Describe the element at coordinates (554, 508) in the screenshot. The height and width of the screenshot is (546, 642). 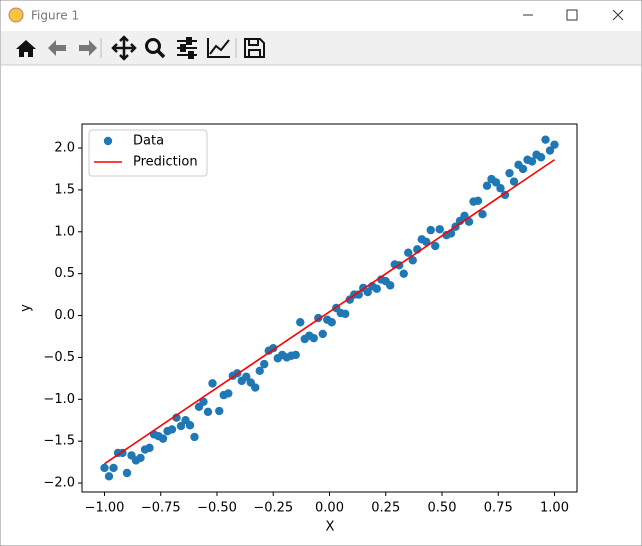
I see `x-tick-label: 1.00` at that location.